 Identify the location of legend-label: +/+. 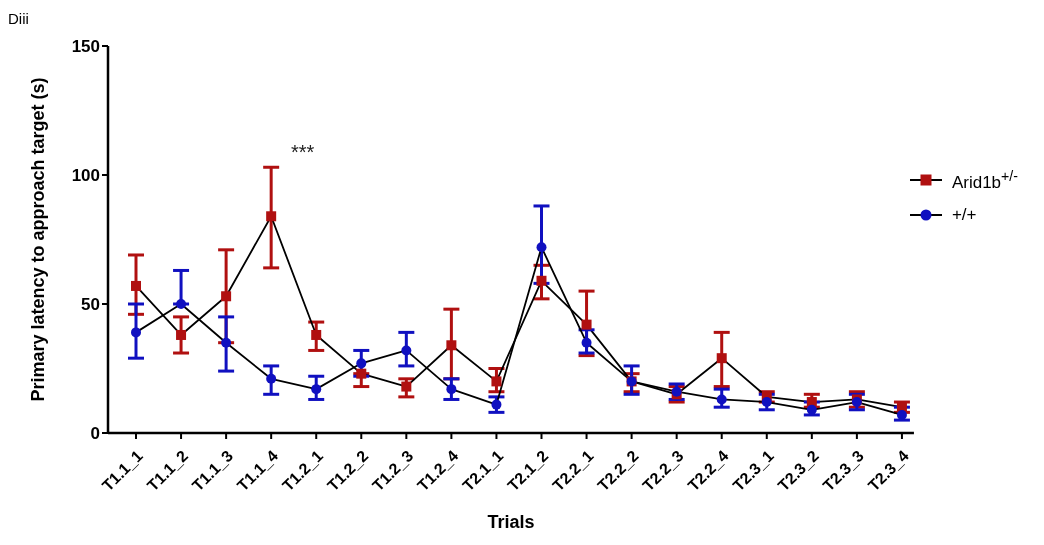
(964, 214).